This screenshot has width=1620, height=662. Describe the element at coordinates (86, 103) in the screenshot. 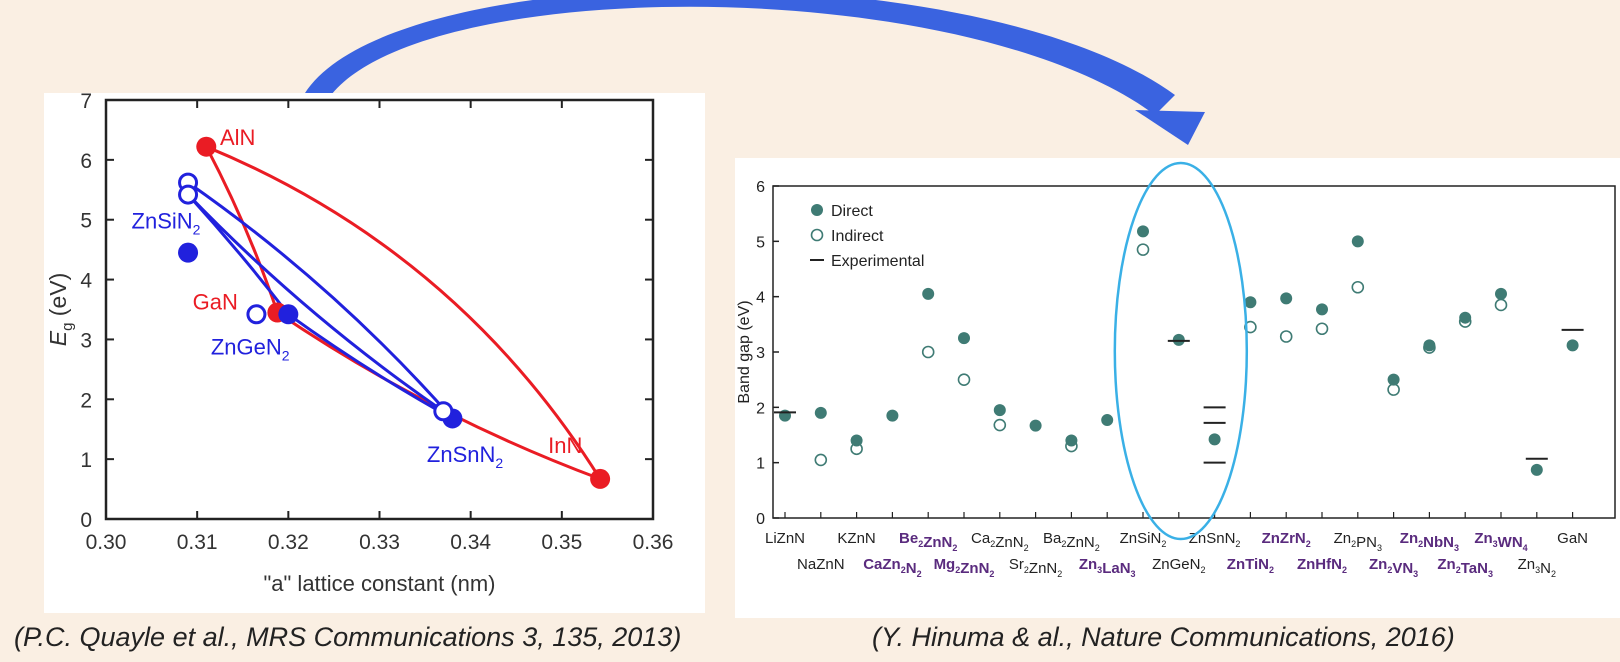

I see `y-tick-label: 7` at that location.